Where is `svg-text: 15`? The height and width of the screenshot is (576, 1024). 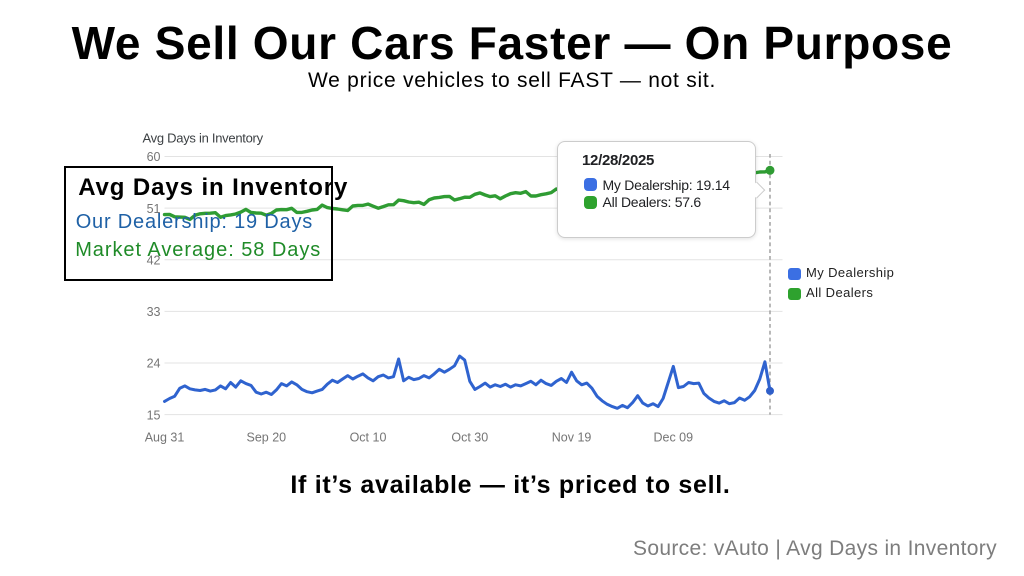
svg-text: 15 is located at coordinates (154, 415).